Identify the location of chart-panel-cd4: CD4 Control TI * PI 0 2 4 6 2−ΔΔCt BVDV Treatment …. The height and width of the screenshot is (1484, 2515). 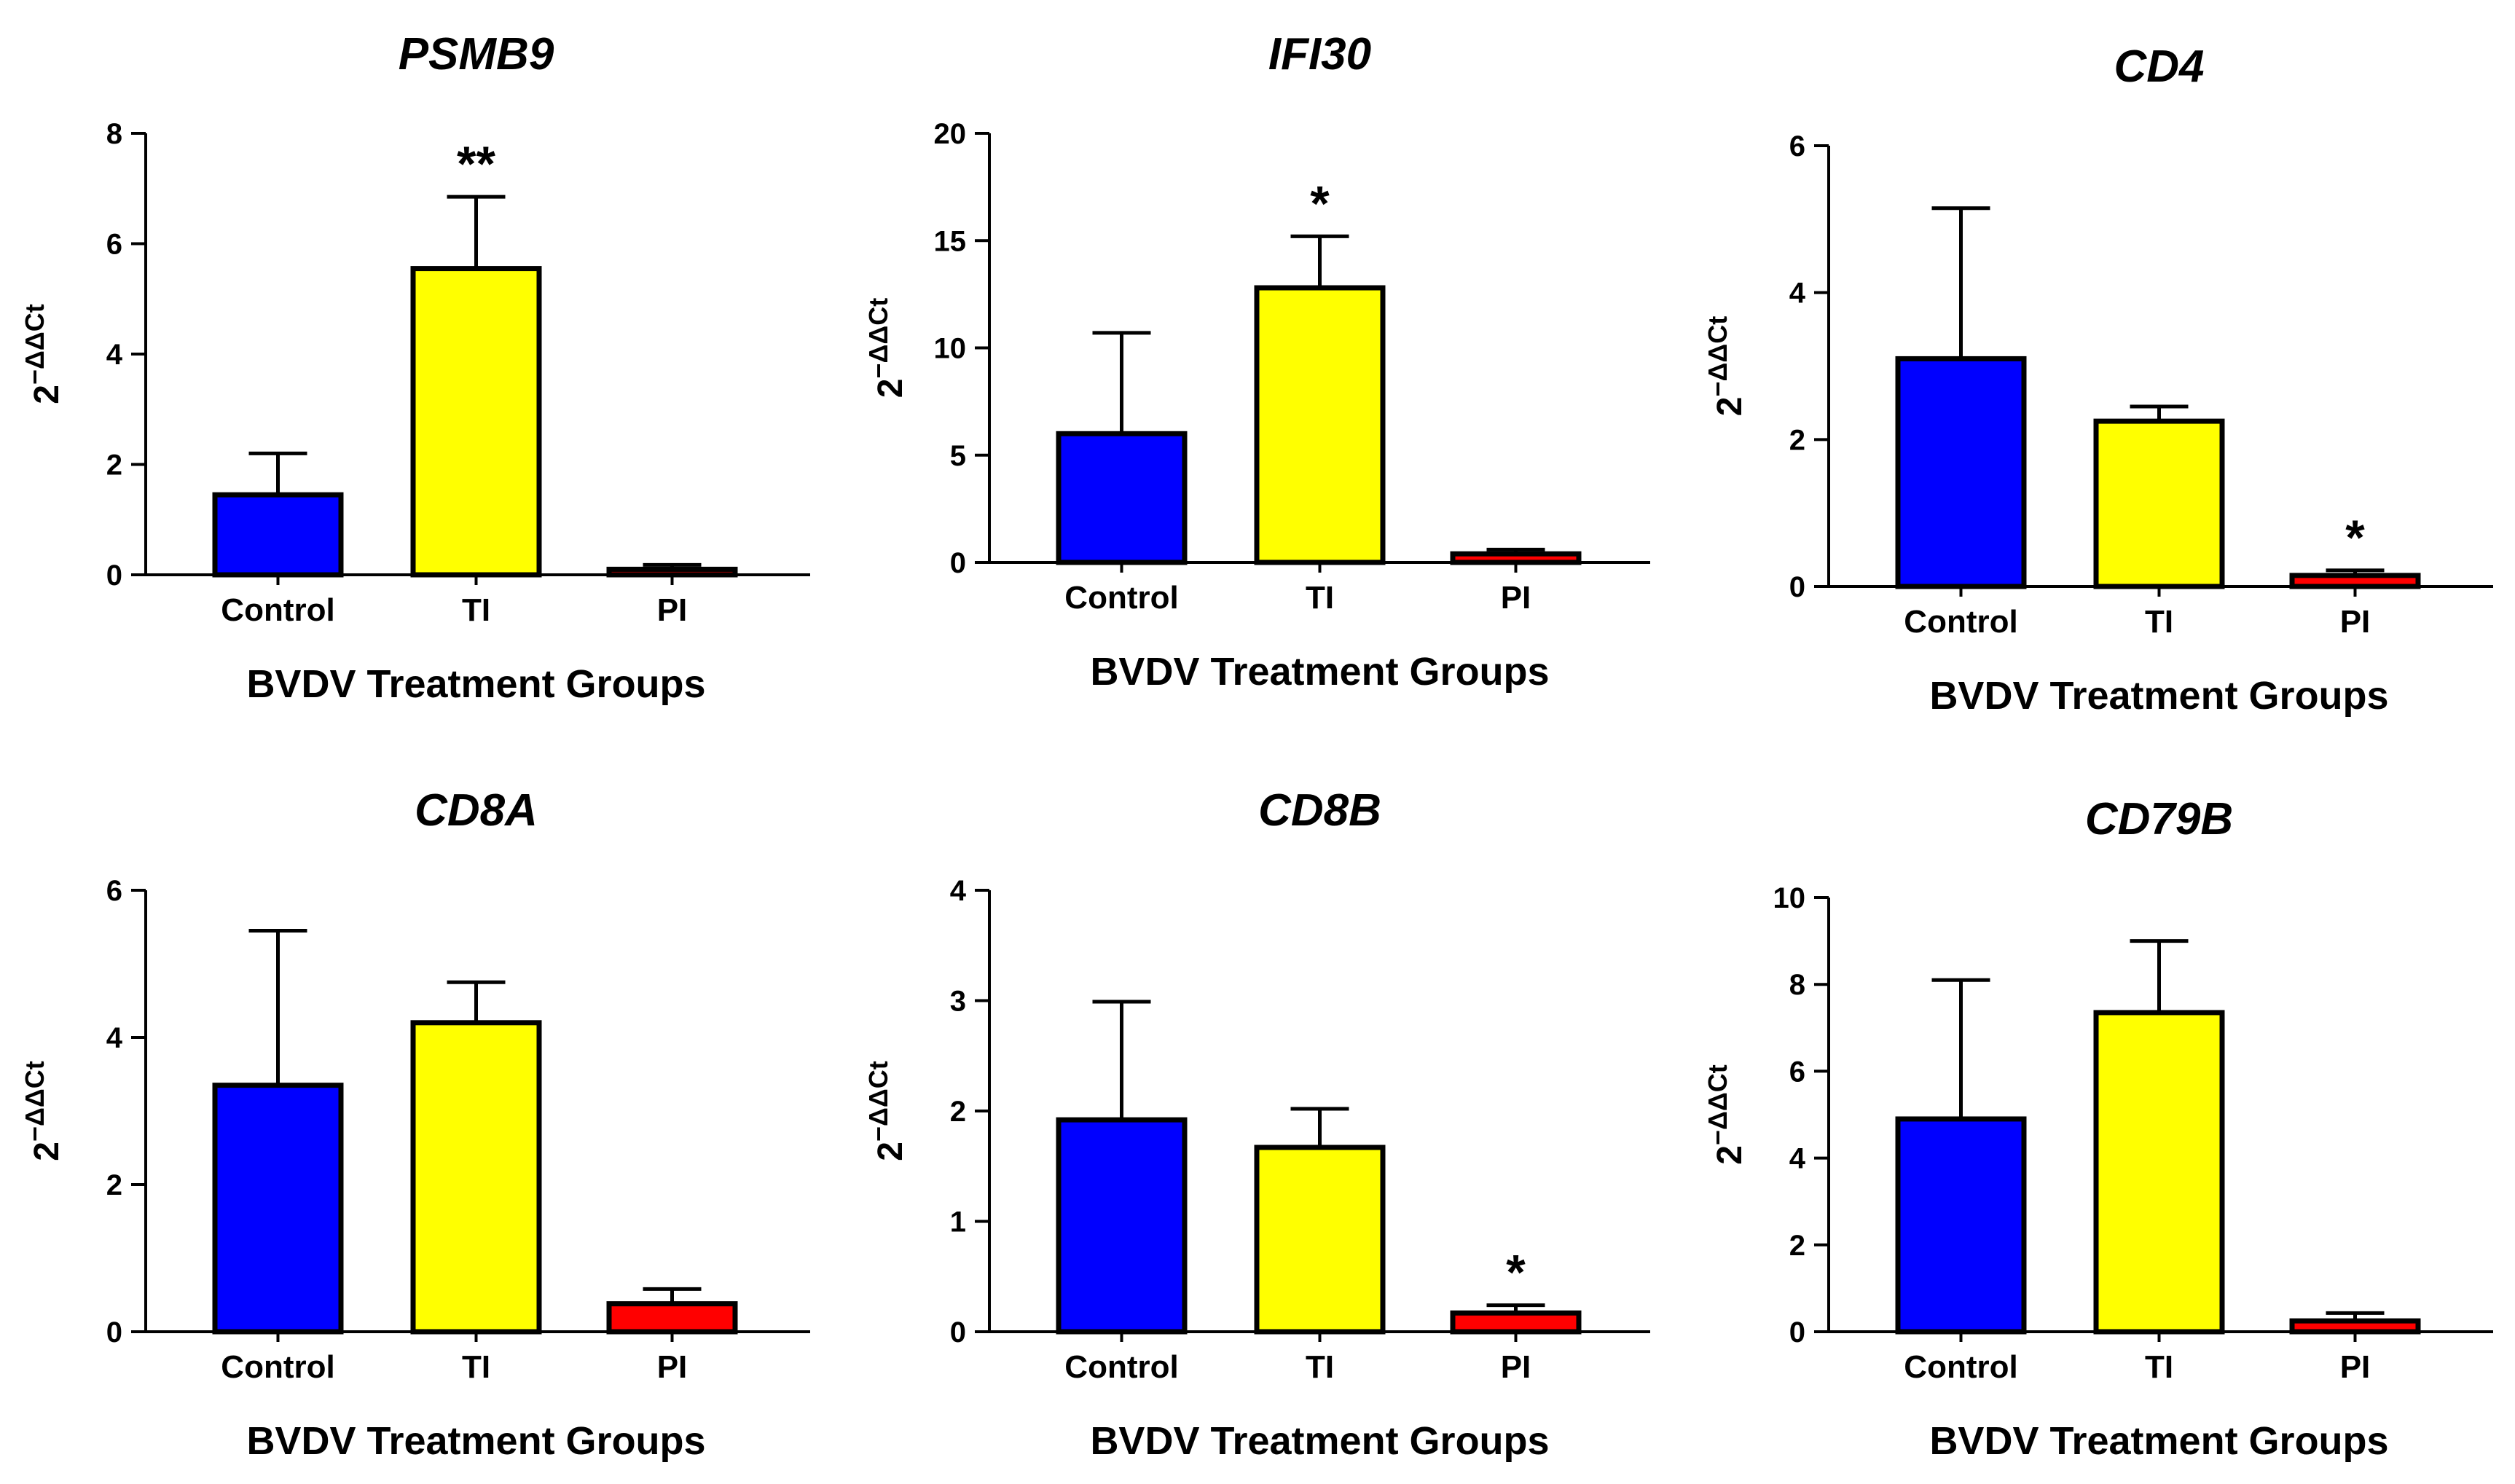
(2098, 380).